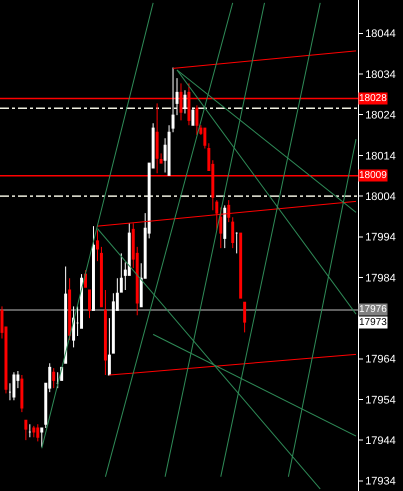 The image size is (403, 491). What do you see at coordinates (380, 74) in the screenshot?
I see `y-tick-label: 18034` at bounding box center [380, 74].